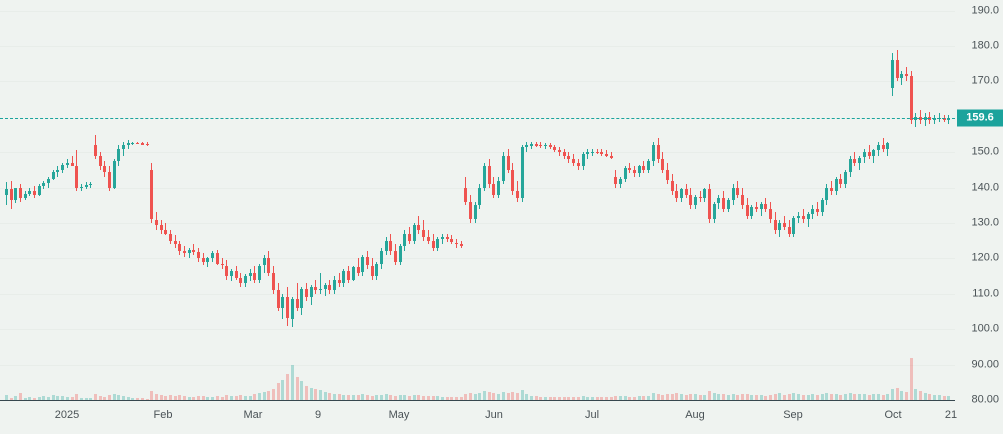  What do you see at coordinates (695, 415) in the screenshot?
I see `time-tick-label: Aug` at bounding box center [695, 415].